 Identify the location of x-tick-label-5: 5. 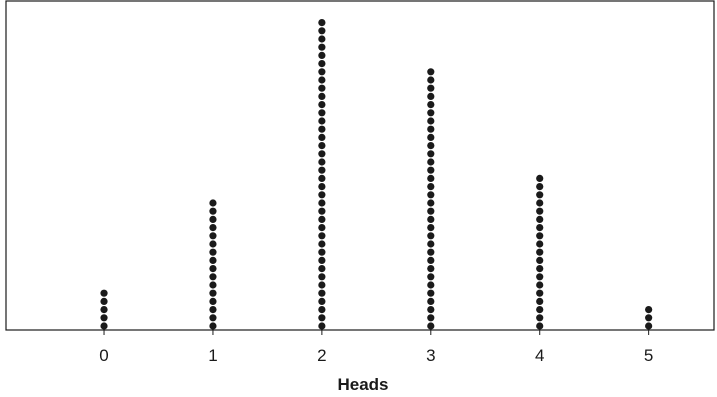
(648, 355).